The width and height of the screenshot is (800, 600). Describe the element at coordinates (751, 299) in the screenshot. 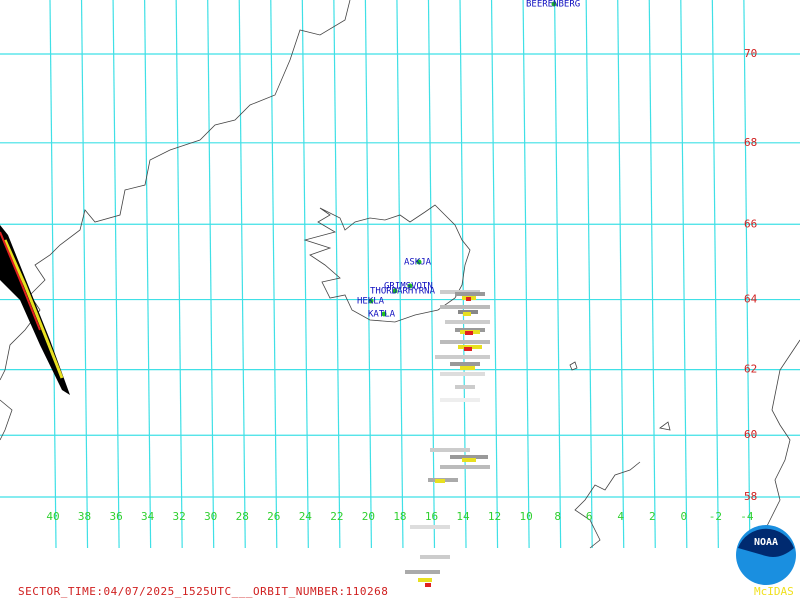

I see `latitude-label: 64` at that location.